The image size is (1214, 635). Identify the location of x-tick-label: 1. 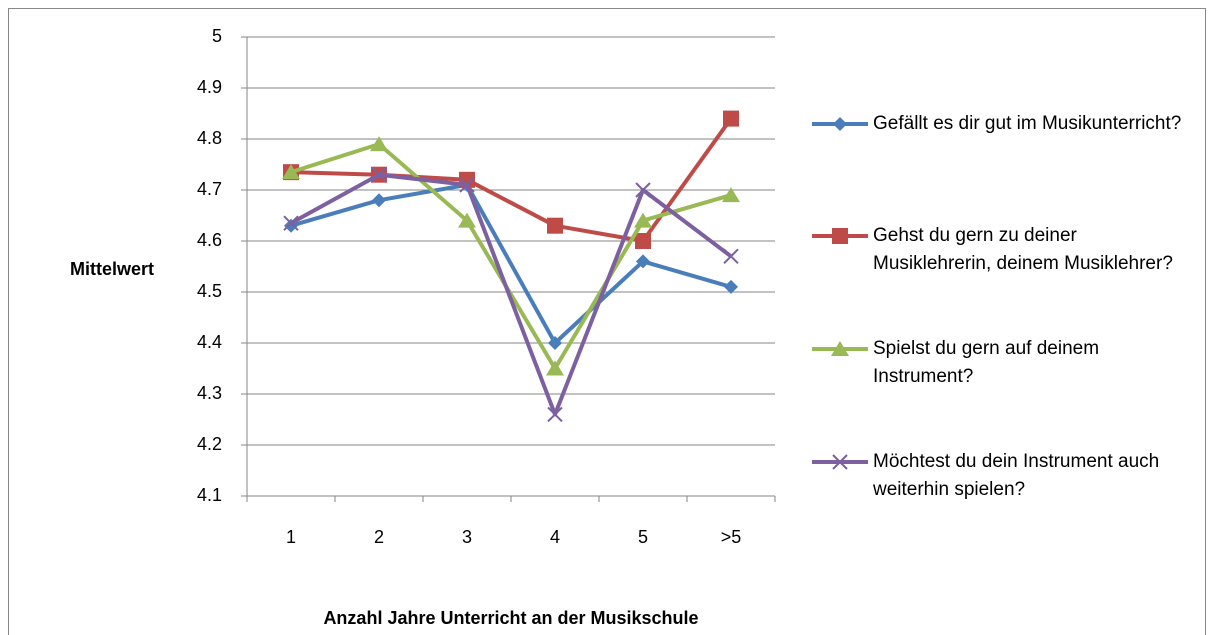
(291, 537).